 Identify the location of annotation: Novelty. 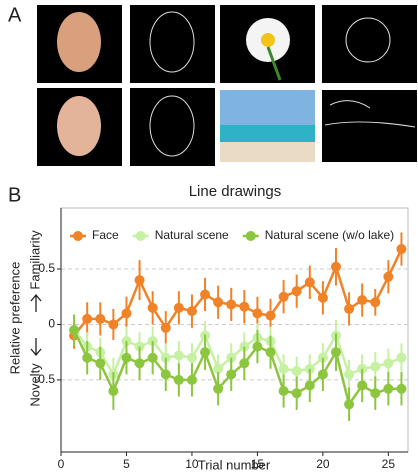
(34, 385).